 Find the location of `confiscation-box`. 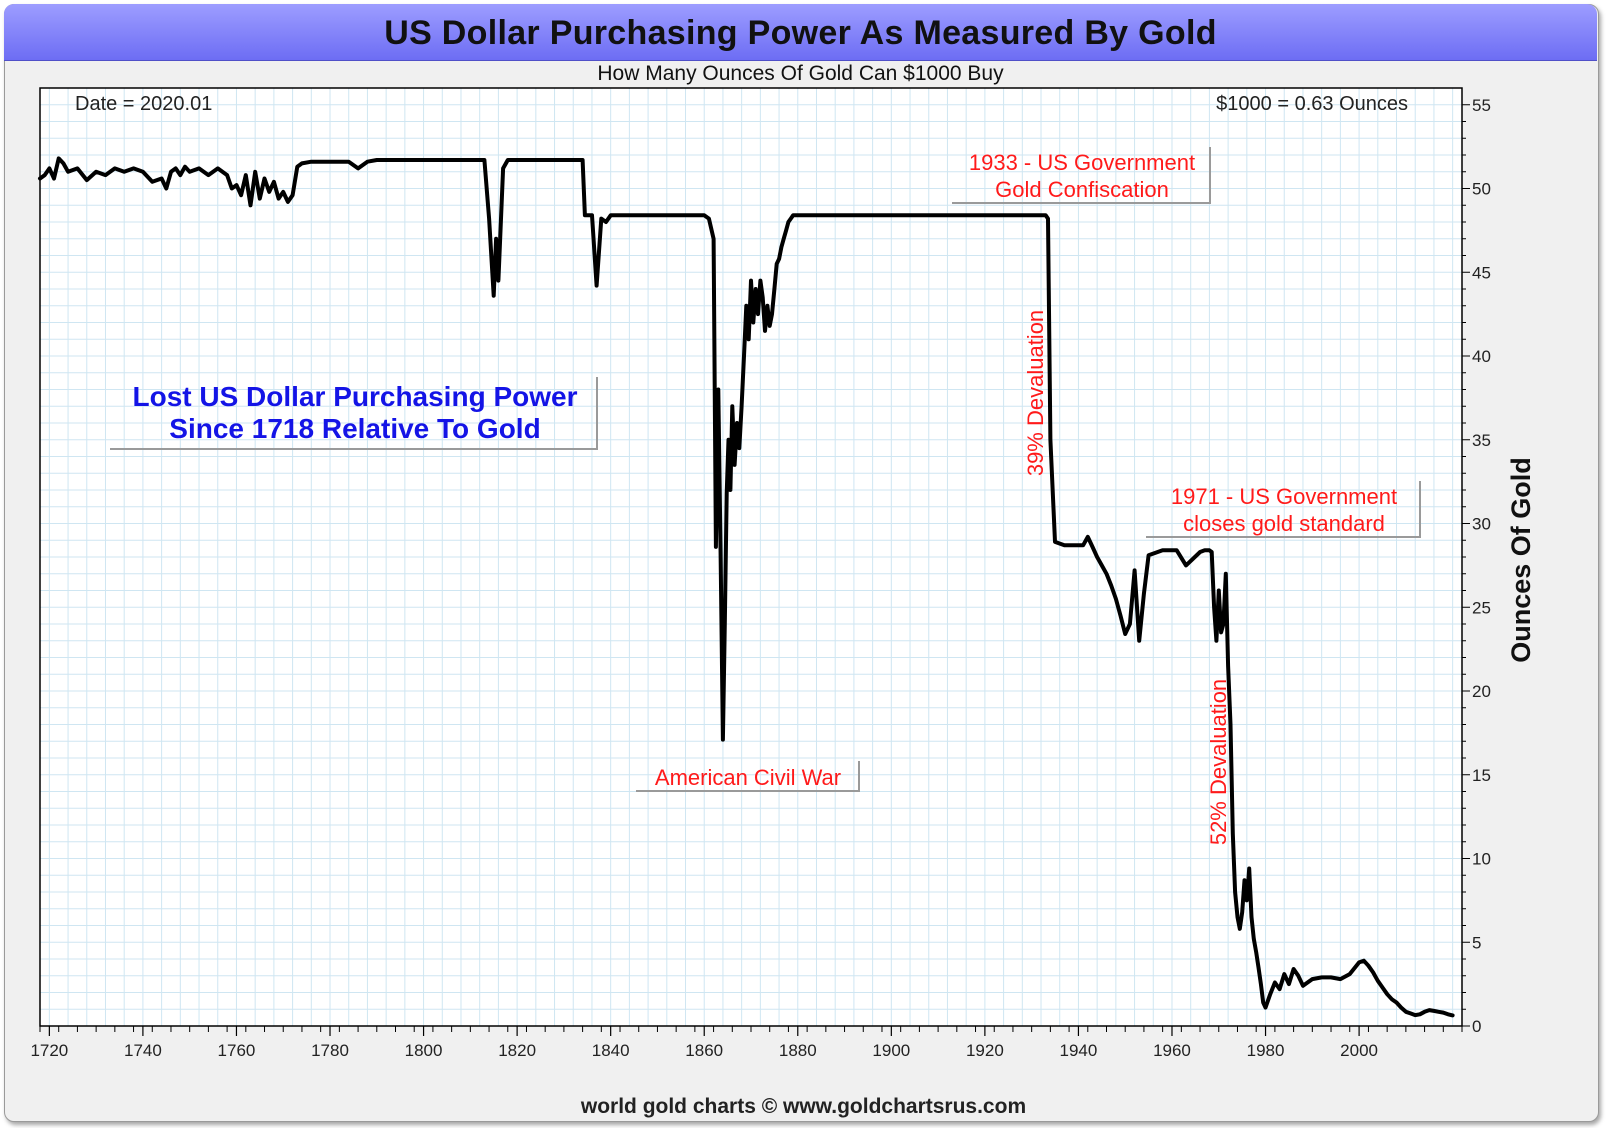

confiscation-box is located at coordinates (1081, 175).